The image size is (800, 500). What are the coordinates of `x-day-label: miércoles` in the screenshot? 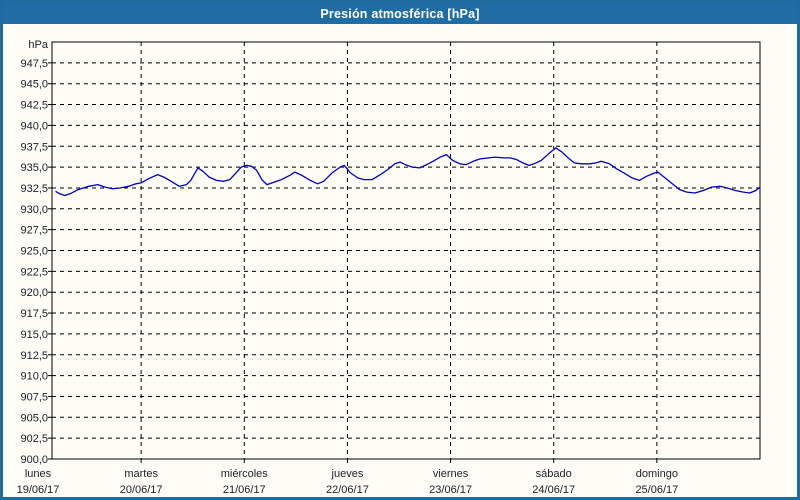 It's located at (245, 474).